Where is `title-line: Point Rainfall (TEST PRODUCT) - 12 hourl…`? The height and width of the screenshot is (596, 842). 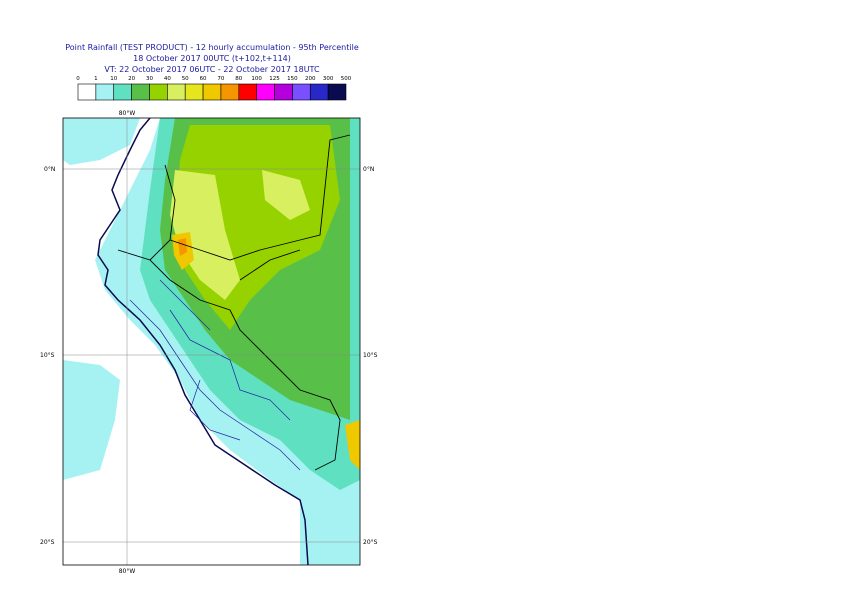
title-line: Point Rainfall (TEST PRODUCT) - 12 hourl… is located at coordinates (212, 47).